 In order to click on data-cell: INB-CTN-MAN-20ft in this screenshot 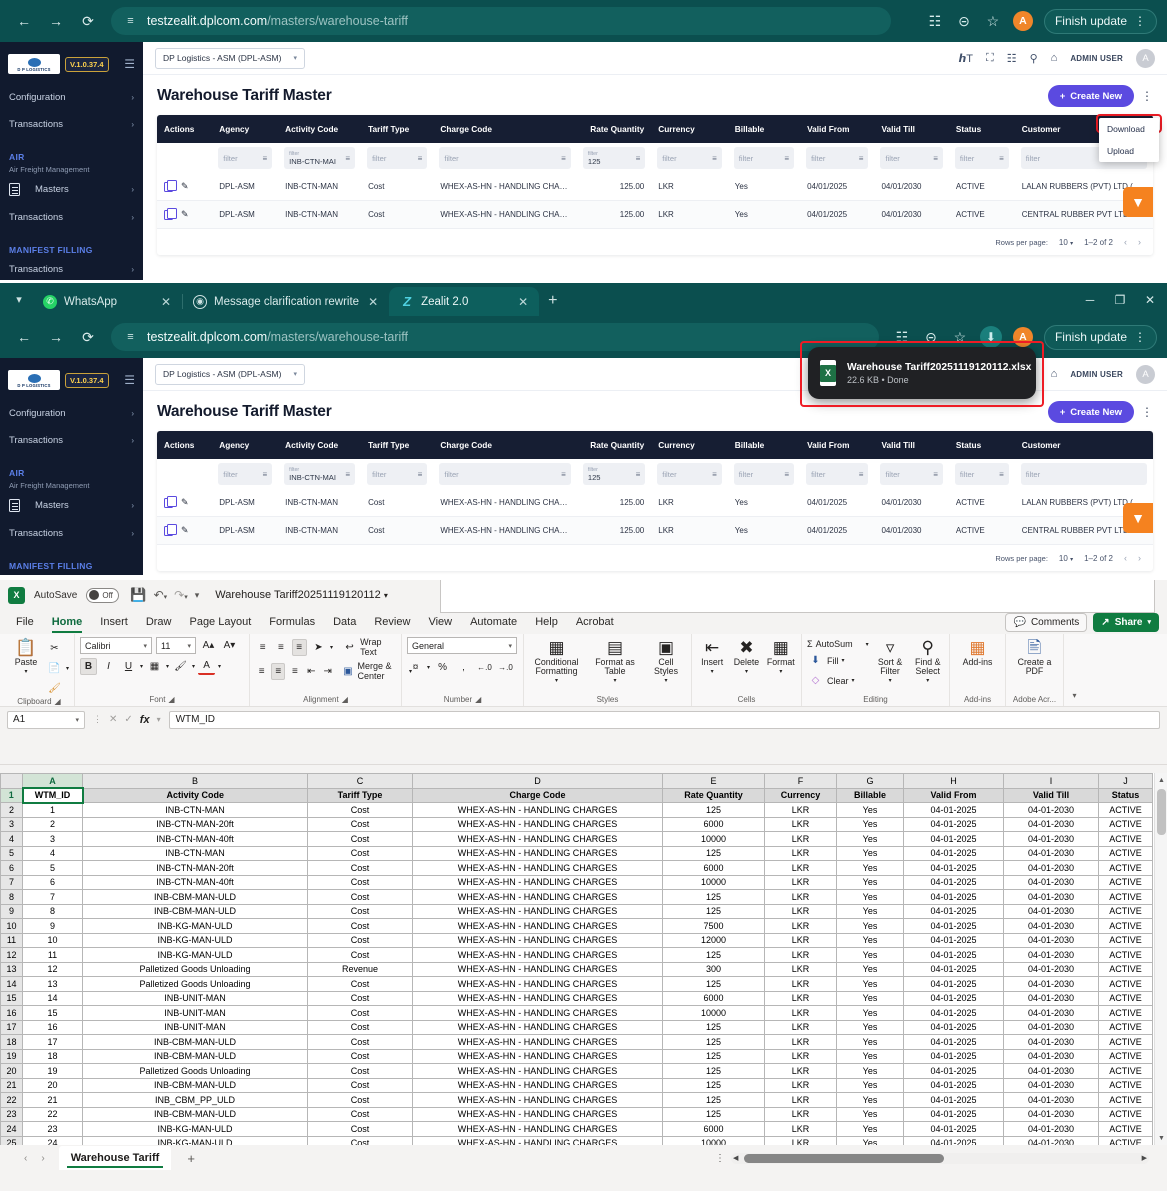, I will do `click(195, 824)`.